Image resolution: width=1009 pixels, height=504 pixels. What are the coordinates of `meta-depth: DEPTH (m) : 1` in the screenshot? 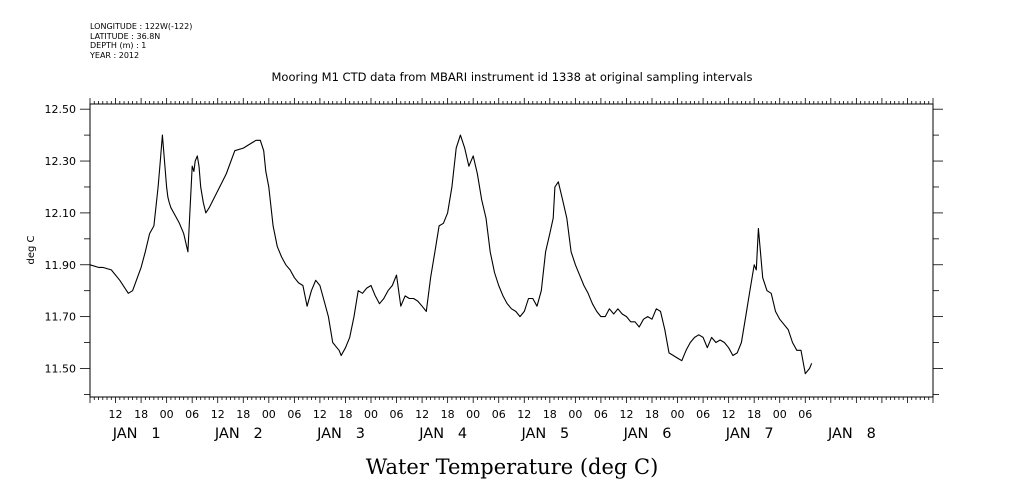 It's located at (118, 45).